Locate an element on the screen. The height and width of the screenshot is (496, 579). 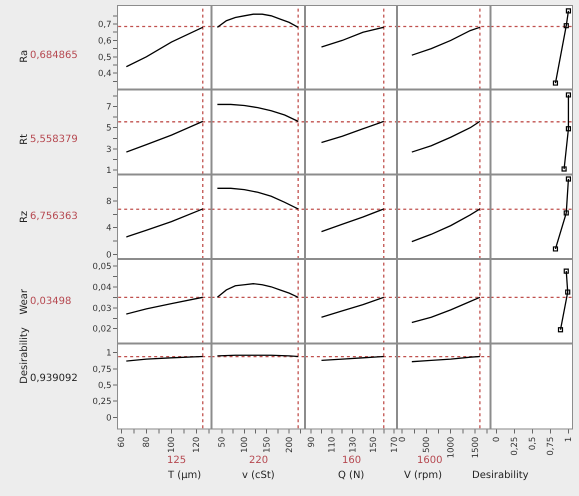
y-tick-label: 0,7 is located at coordinates (105, 25).